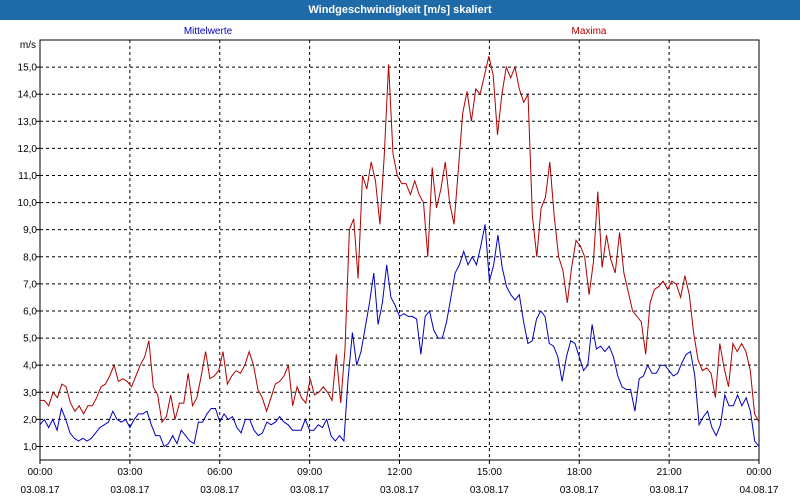  Describe the element at coordinates (30, 393) in the screenshot. I see `y-tick-label: 3,0` at that location.